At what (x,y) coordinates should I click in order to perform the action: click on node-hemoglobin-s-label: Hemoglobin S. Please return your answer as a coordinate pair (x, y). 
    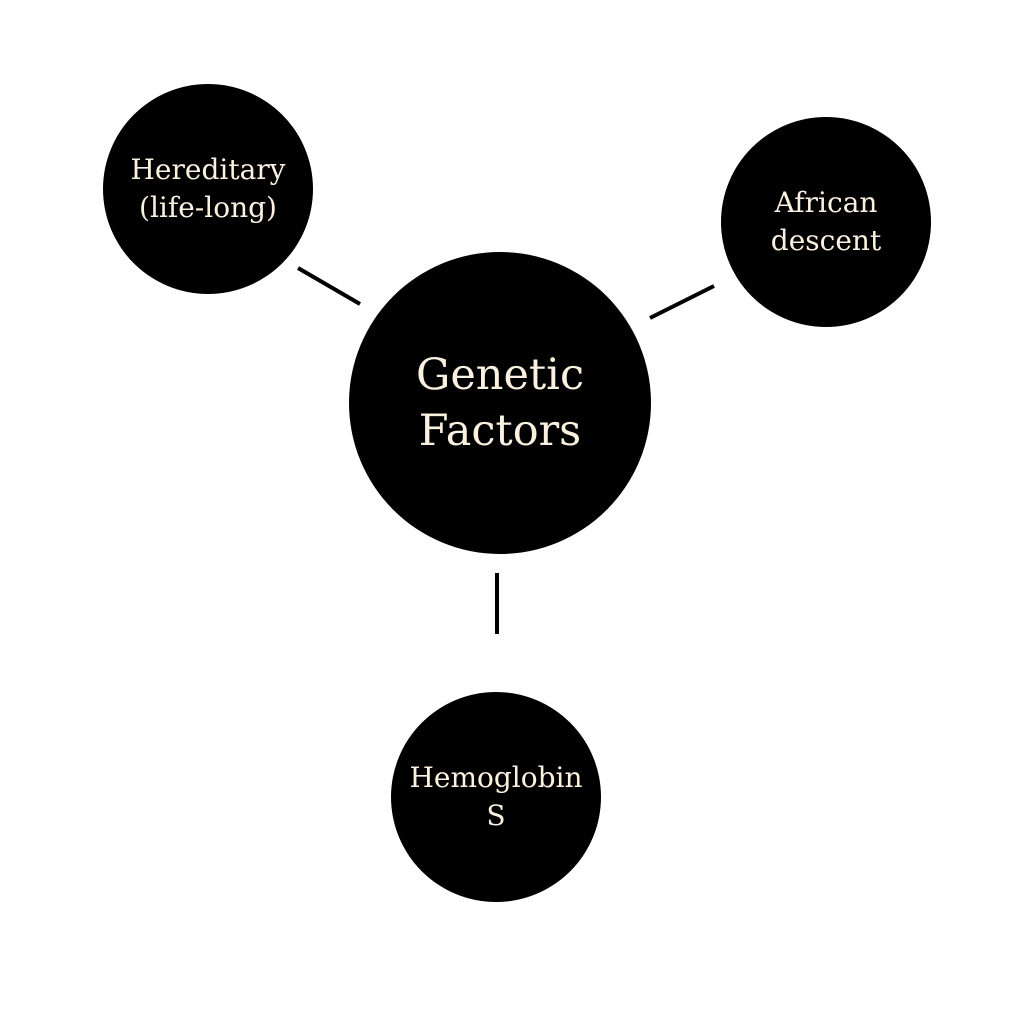
    Looking at the image, I should click on (496, 796).